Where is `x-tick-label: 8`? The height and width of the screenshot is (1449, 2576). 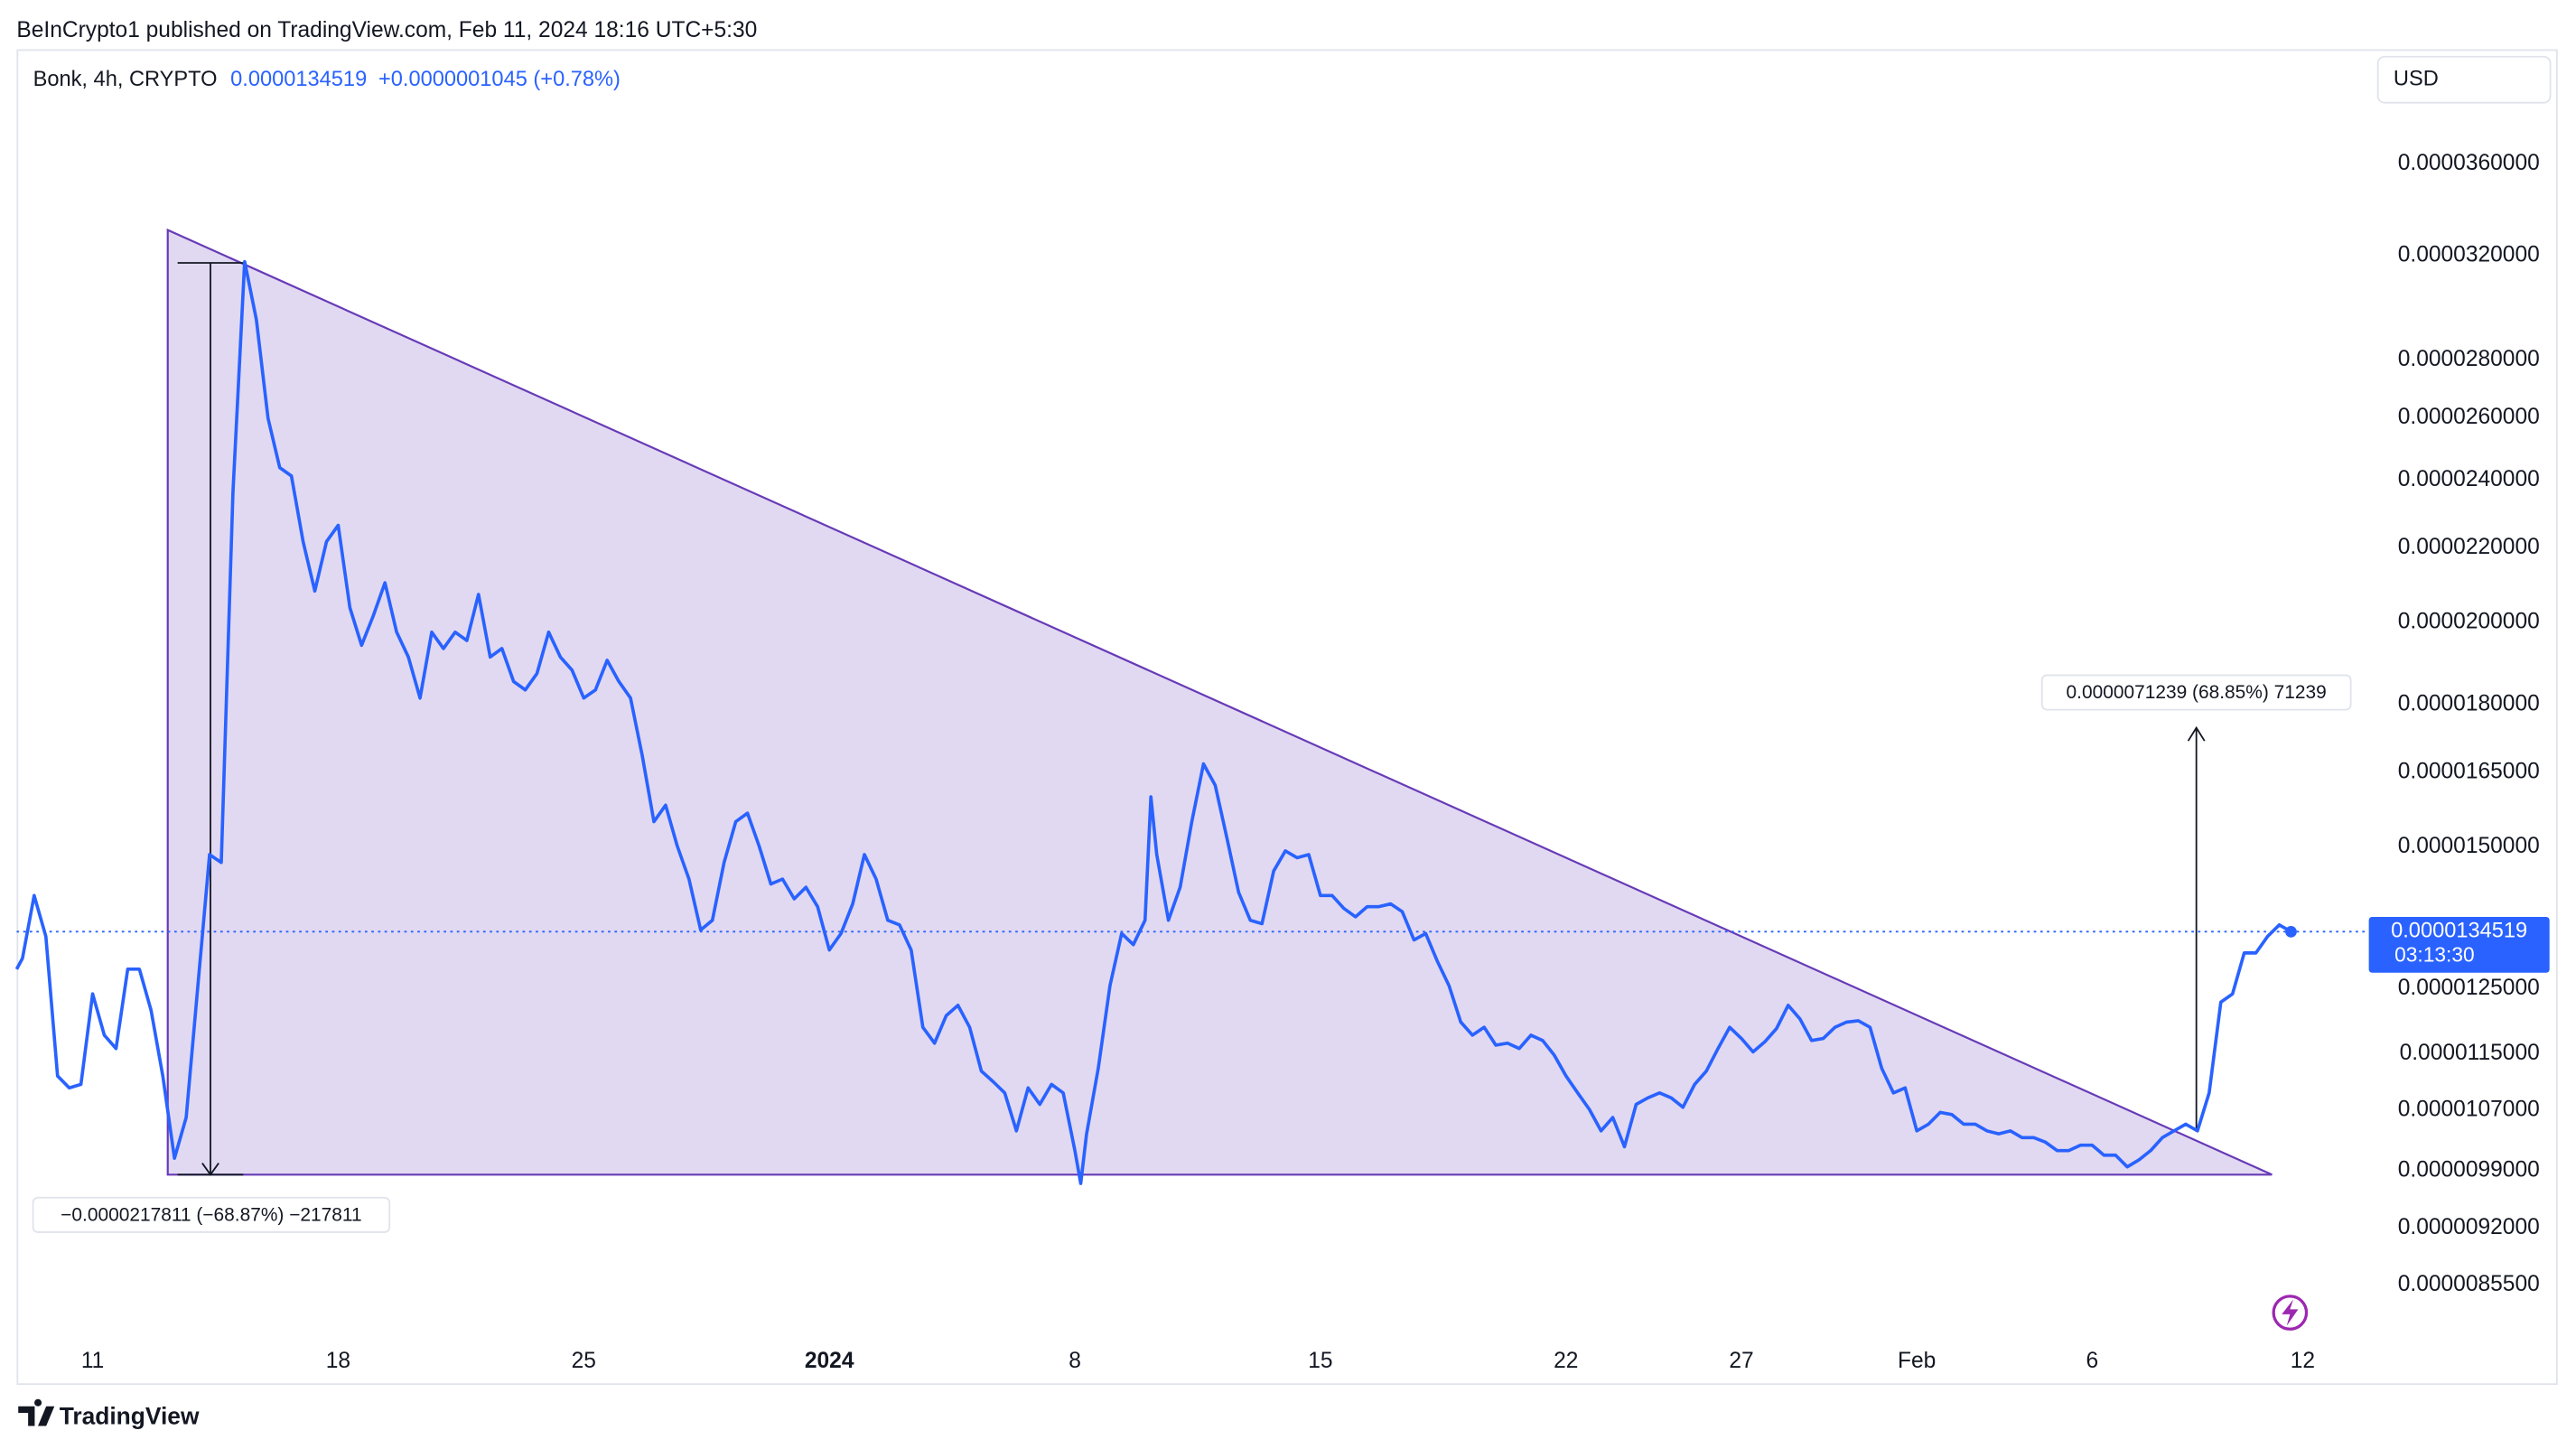 x-tick-label: 8 is located at coordinates (1075, 1361).